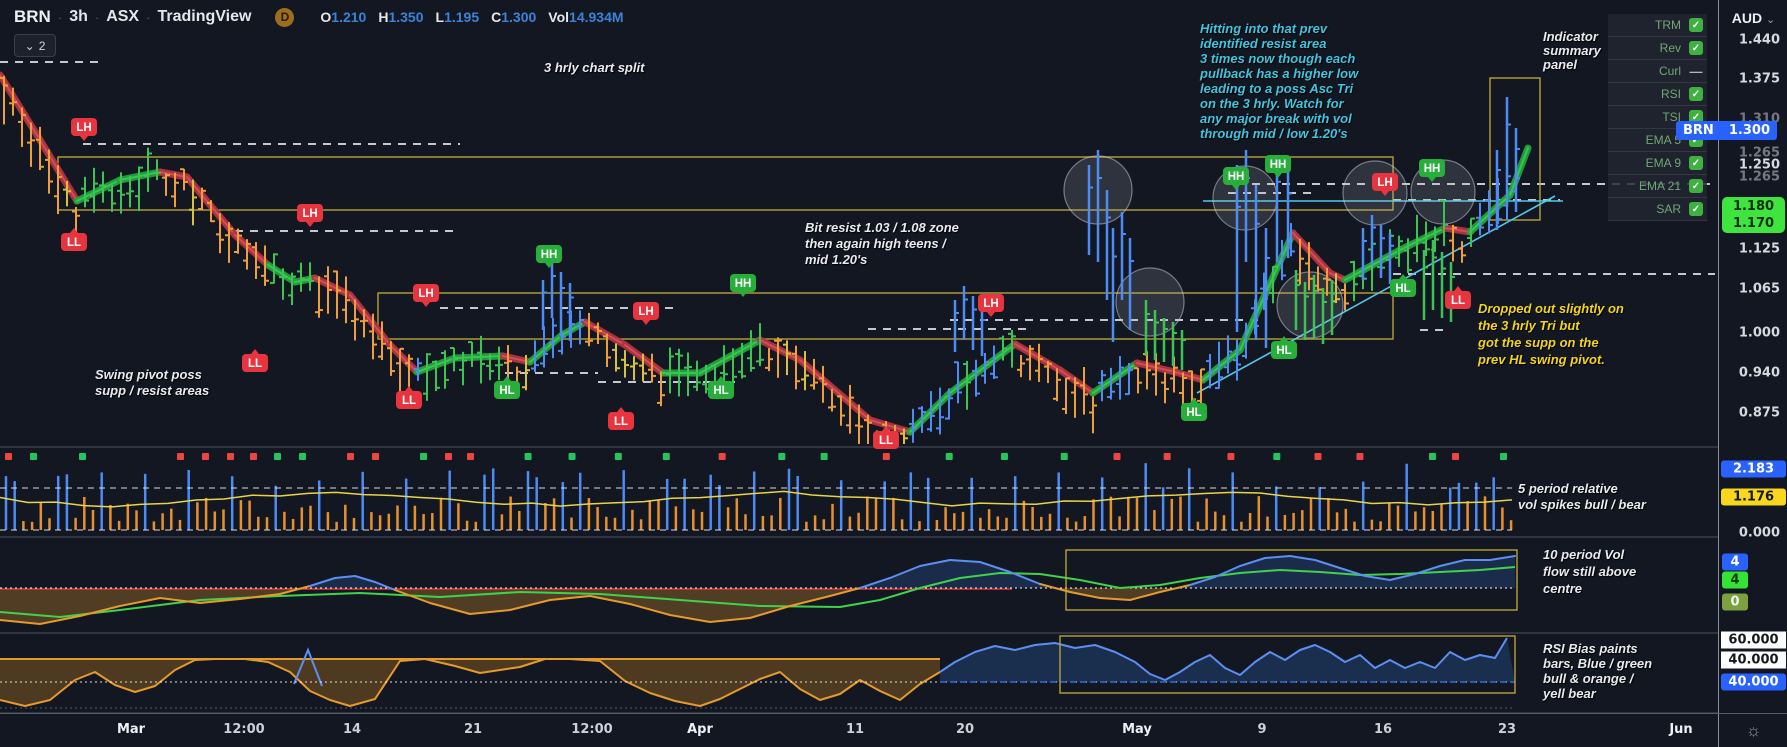  Describe the element at coordinates (1657, 94) in the screenshot. I see `indicator-row-rsi: RSI ✓` at that location.